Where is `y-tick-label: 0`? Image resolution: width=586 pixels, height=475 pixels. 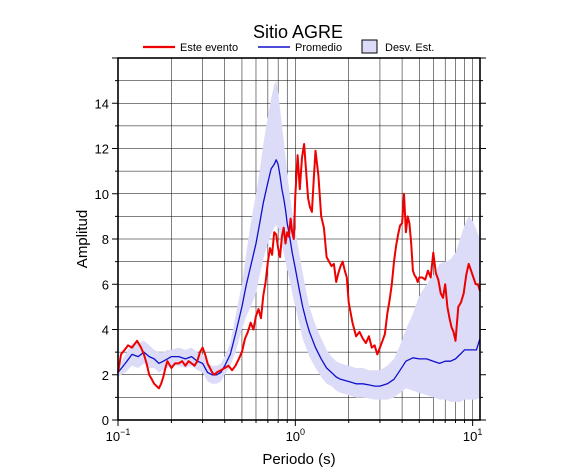
y-tick-label: 0 is located at coordinates (105, 420).